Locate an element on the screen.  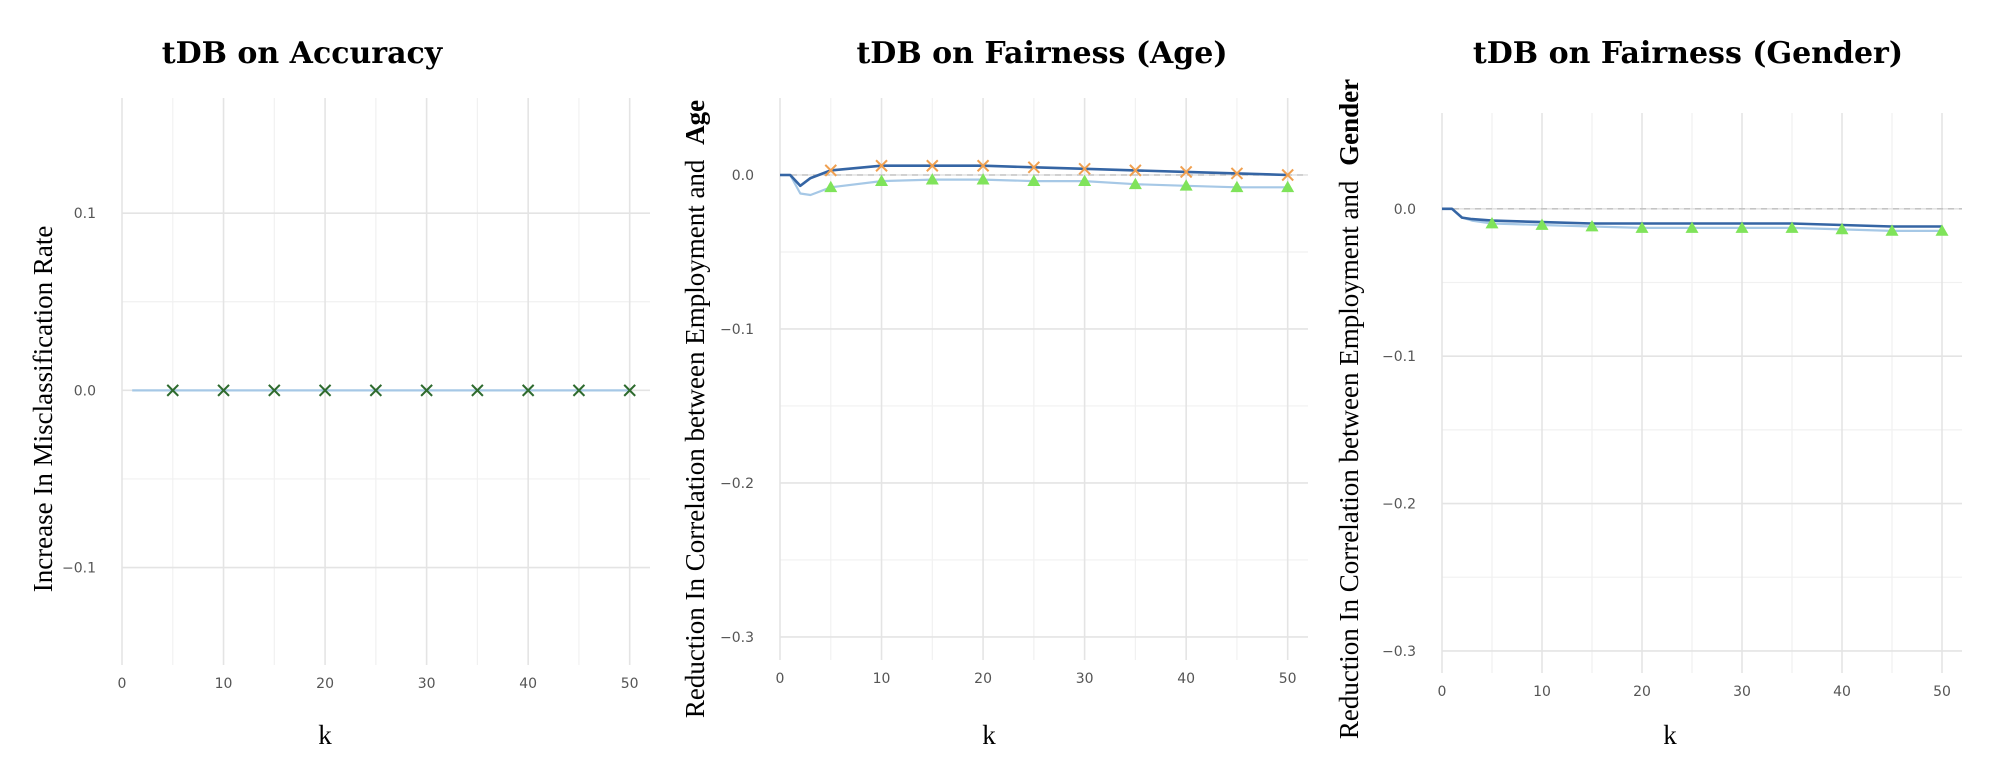
chart-title: tDB on Accuracy is located at coordinates (303, 53).